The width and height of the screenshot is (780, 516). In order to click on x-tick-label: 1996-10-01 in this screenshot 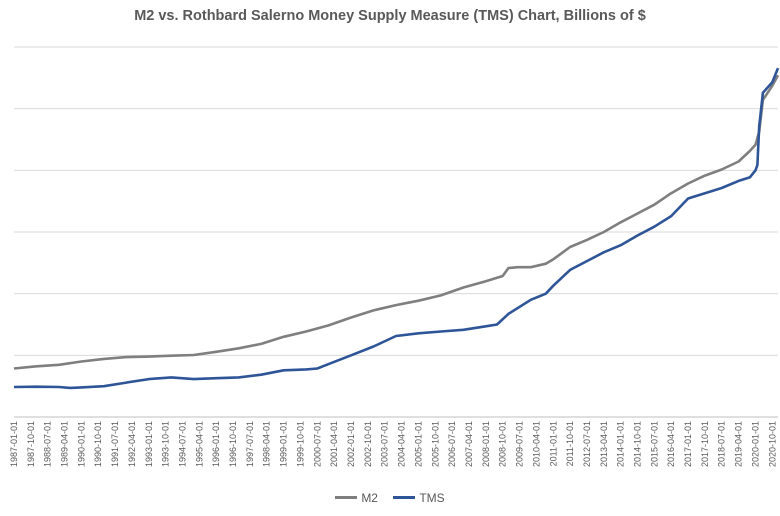, I will do `click(233, 444)`.